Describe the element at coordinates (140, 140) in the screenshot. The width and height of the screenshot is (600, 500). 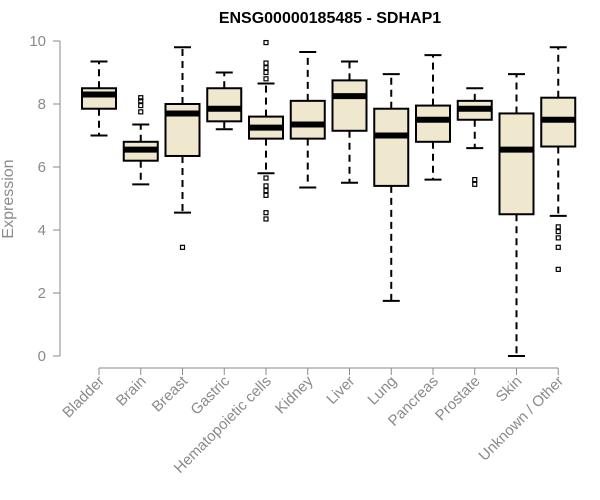
I see `box-brain` at that location.